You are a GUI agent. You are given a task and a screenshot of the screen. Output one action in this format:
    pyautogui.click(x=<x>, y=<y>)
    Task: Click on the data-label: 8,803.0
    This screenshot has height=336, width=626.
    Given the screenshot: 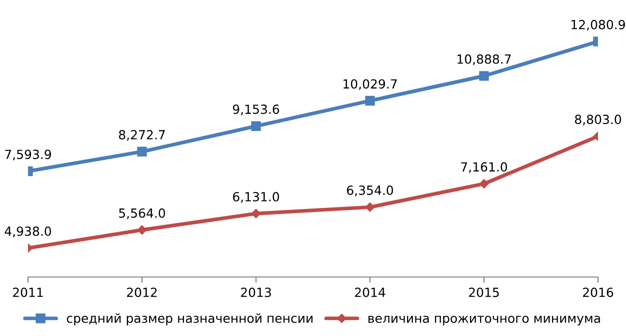 What is the action you would take?
    pyautogui.click(x=598, y=120)
    